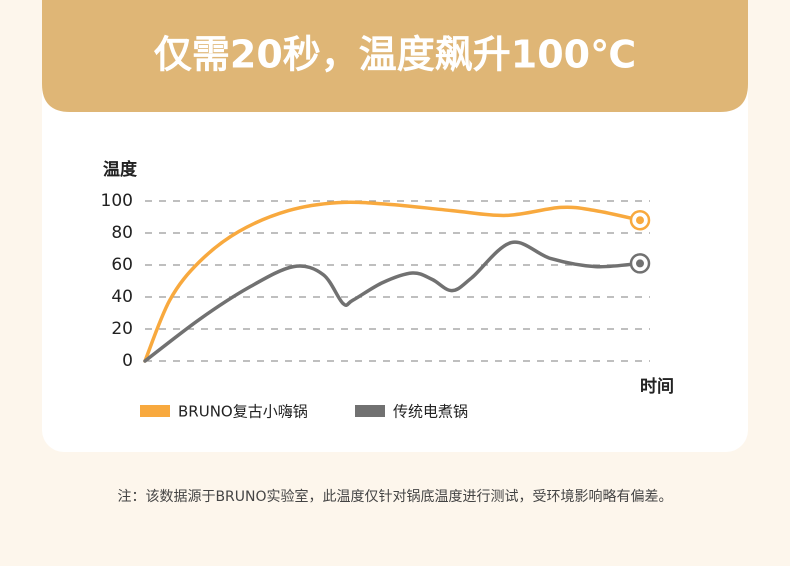 The height and width of the screenshot is (566, 790). I want to click on x-axis-label: 时间, so click(657, 386).